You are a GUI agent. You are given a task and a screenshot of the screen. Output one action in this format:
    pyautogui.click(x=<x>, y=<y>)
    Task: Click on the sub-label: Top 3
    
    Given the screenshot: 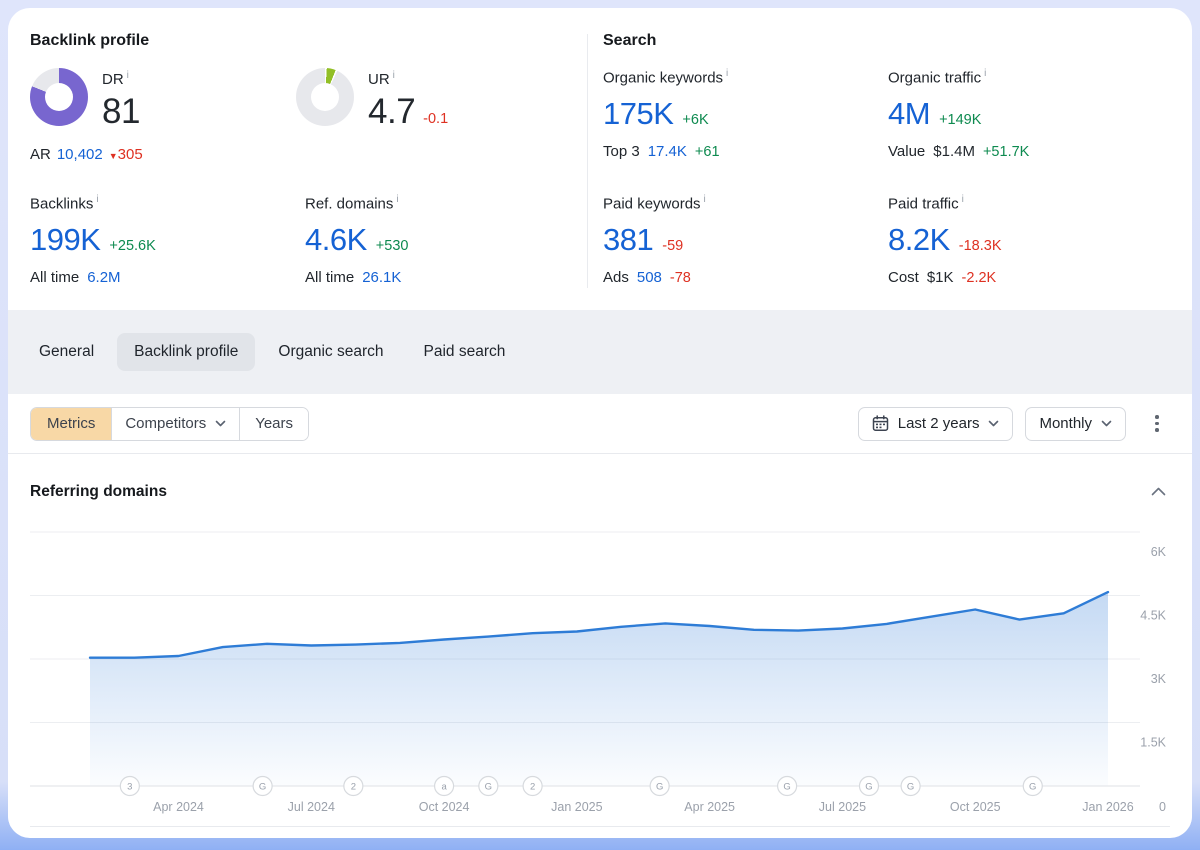 What is the action you would take?
    pyautogui.click(x=621, y=152)
    